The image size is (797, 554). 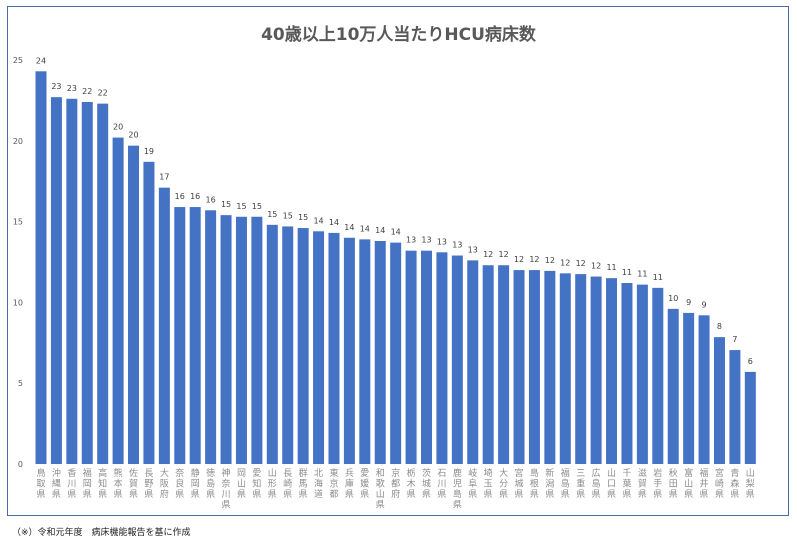 I want to click on x-tick-label: 滋賀県, so click(x=642, y=483).